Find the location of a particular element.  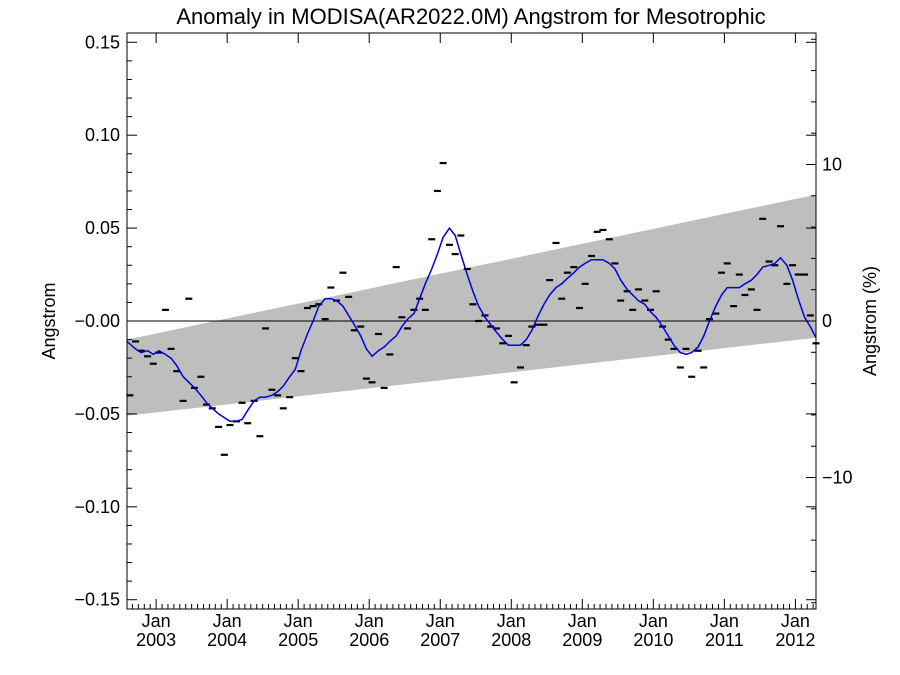

x-tick-month-3: Jan is located at coordinates (369, 621).